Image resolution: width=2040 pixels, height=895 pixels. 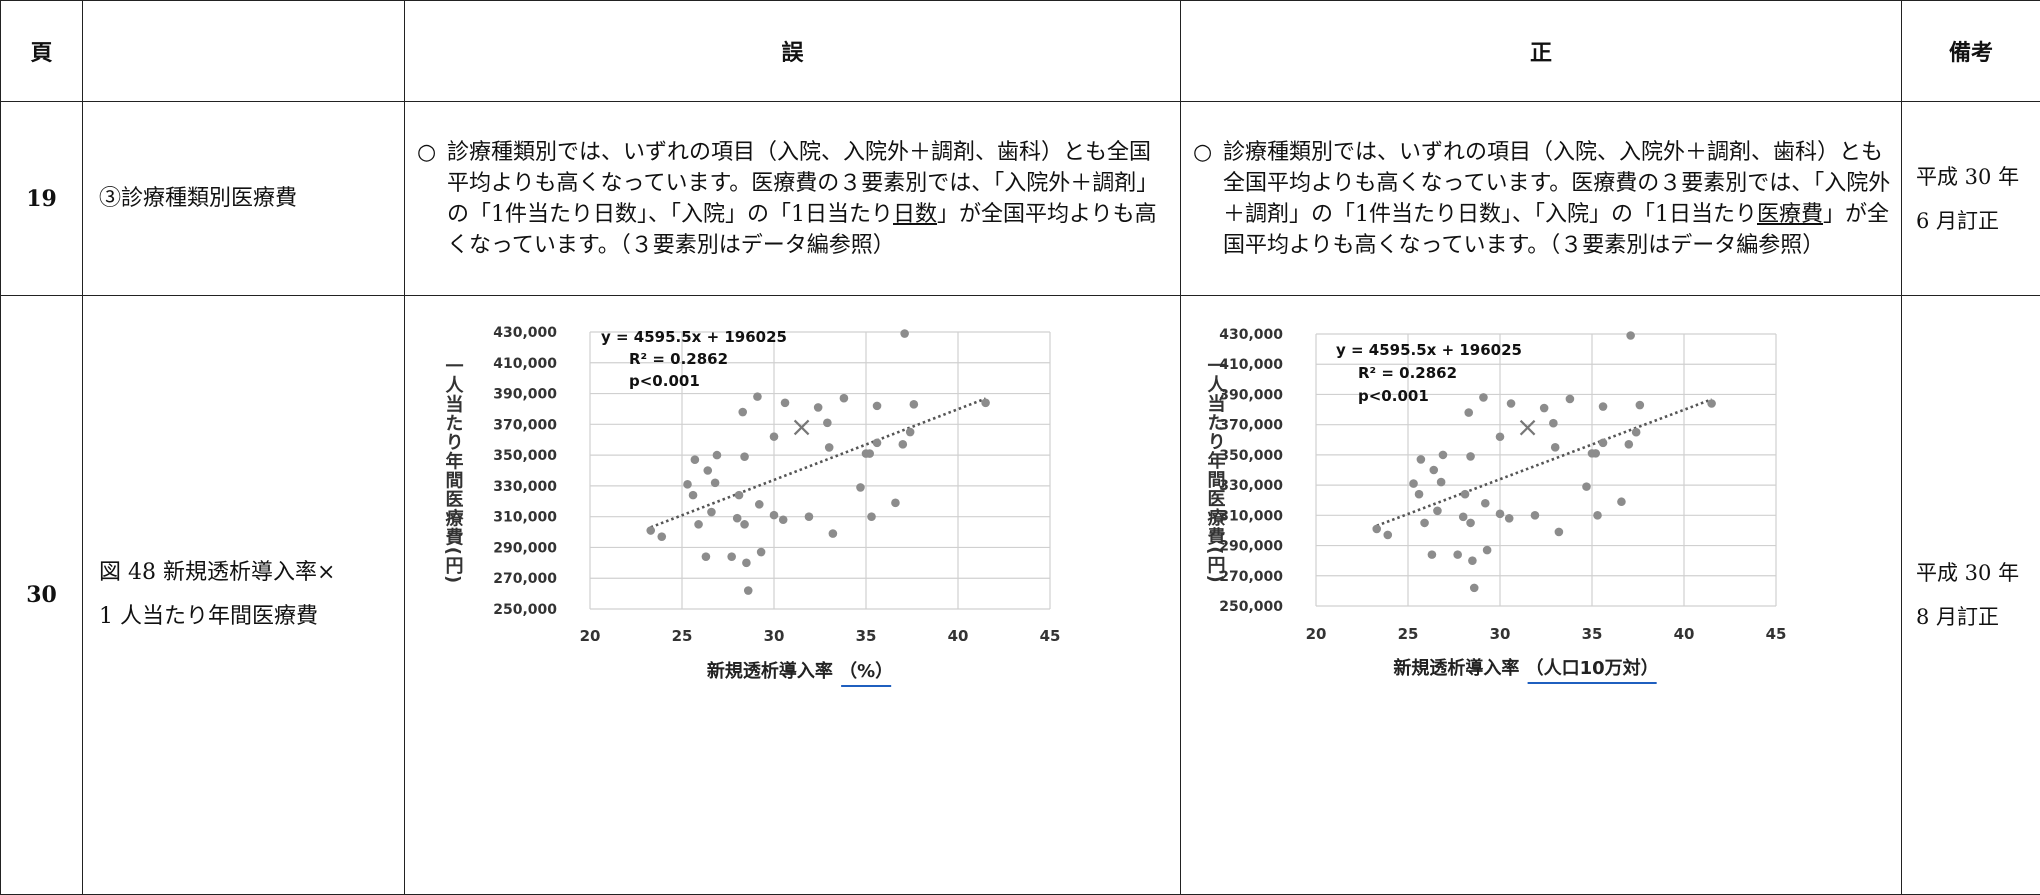 What do you see at coordinates (1790, 214) in the screenshot?
I see `right-underlined-term: 医療費` at bounding box center [1790, 214].